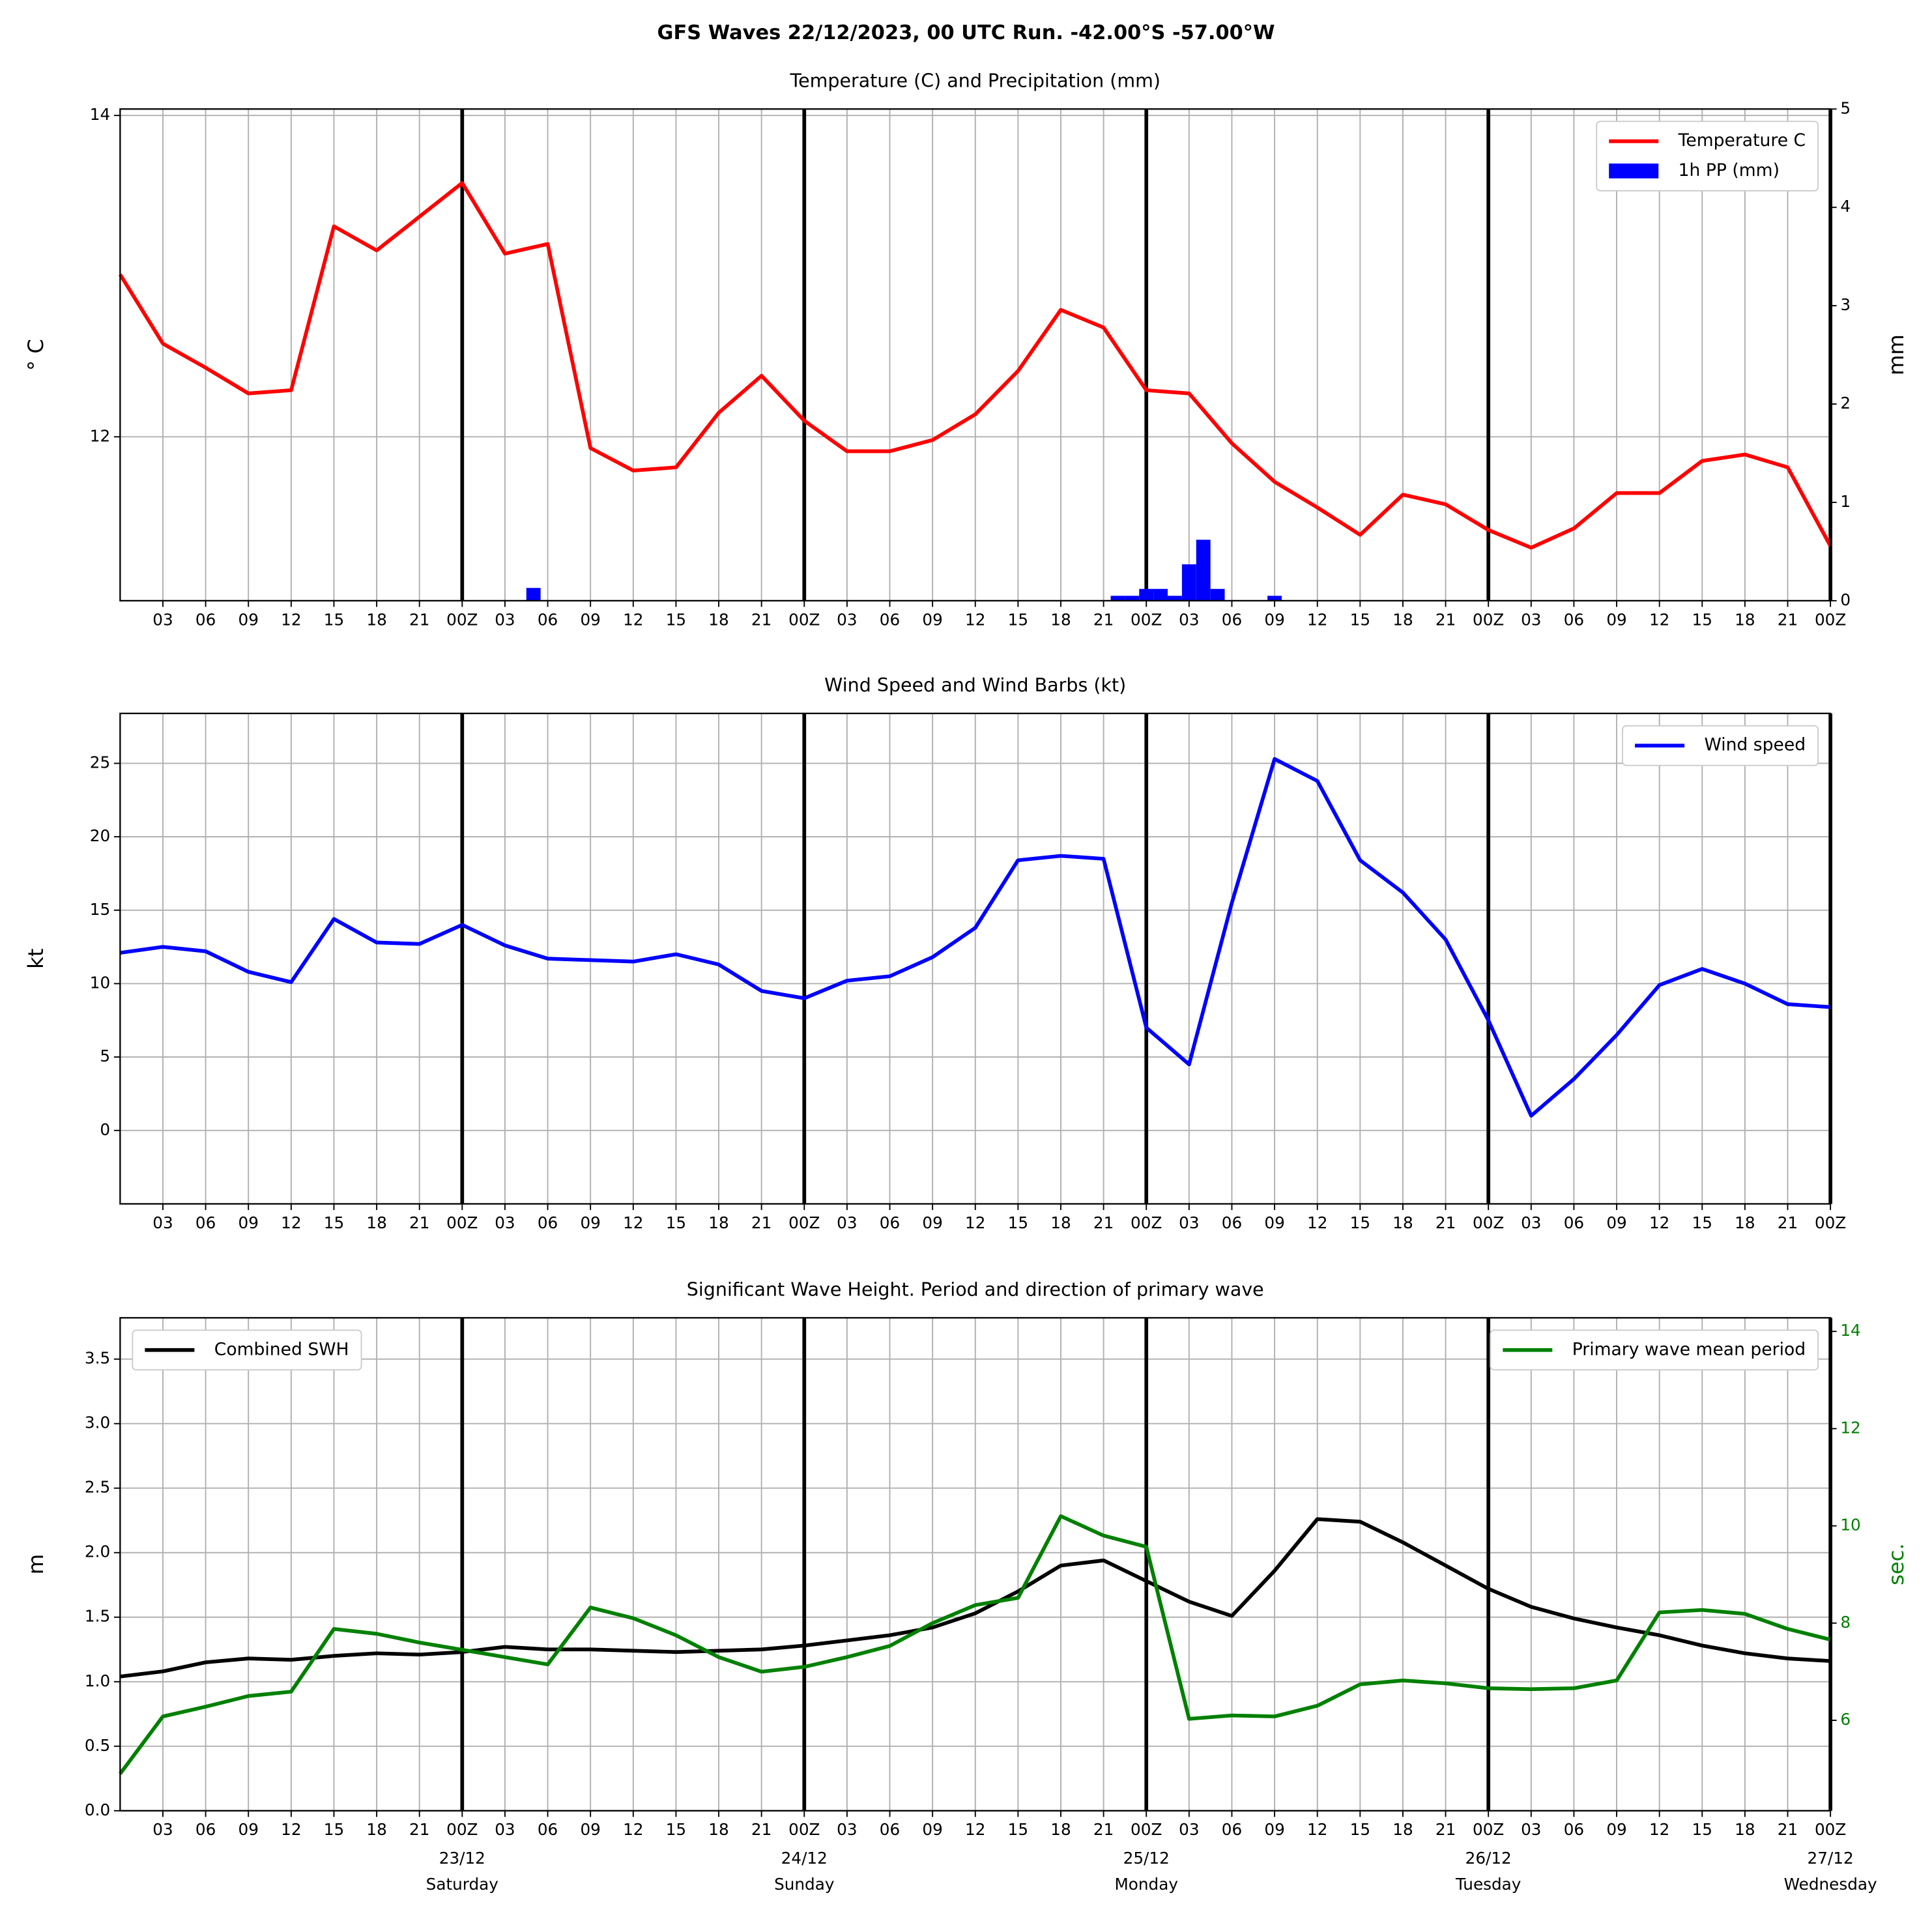 The image size is (1932, 1921). What do you see at coordinates (35, 958) in the screenshot?
I see `y-axis-label: kt` at bounding box center [35, 958].